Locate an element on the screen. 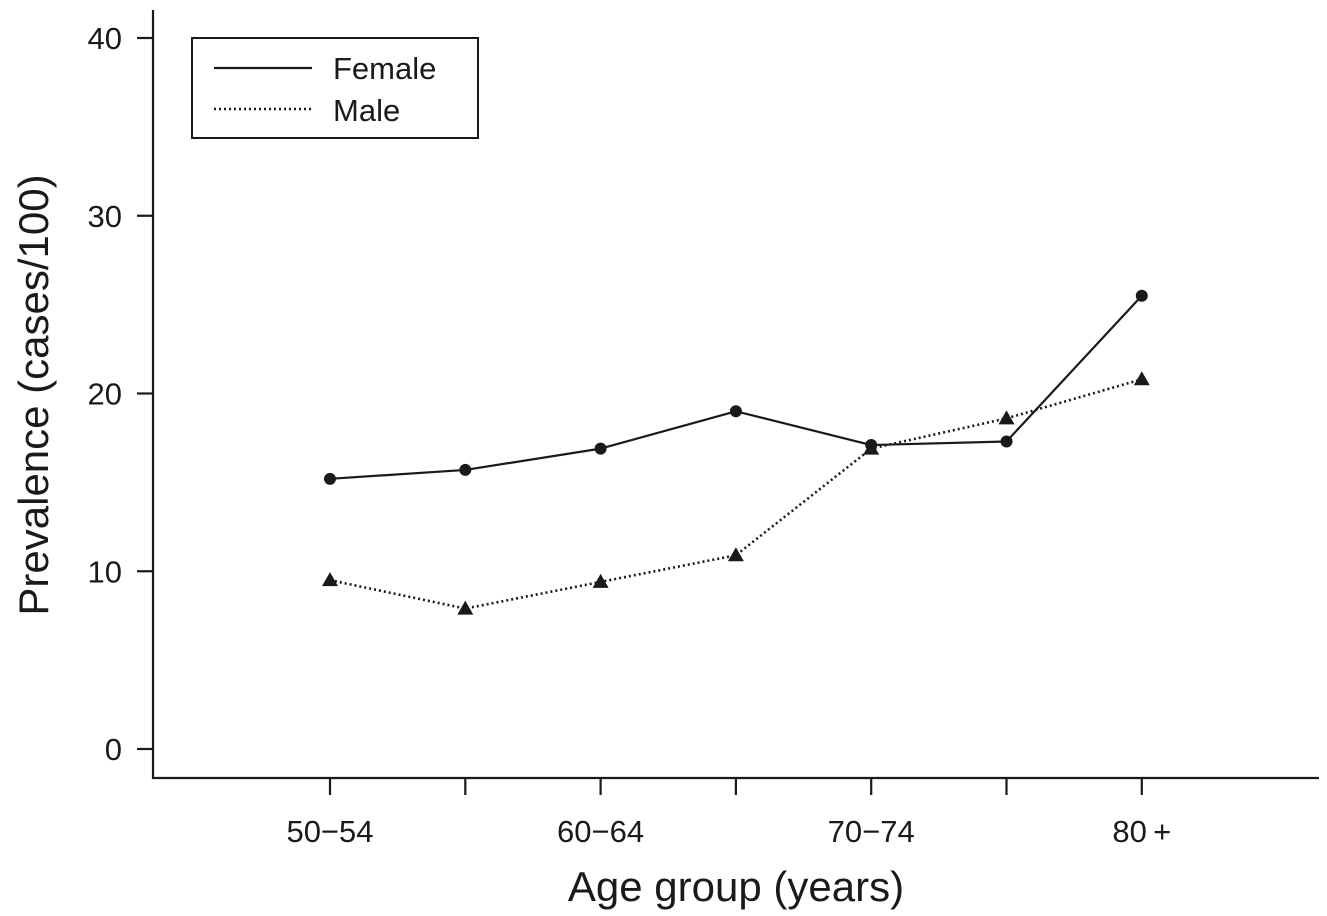  x-axis-title: Age group (years) is located at coordinates (736, 886).